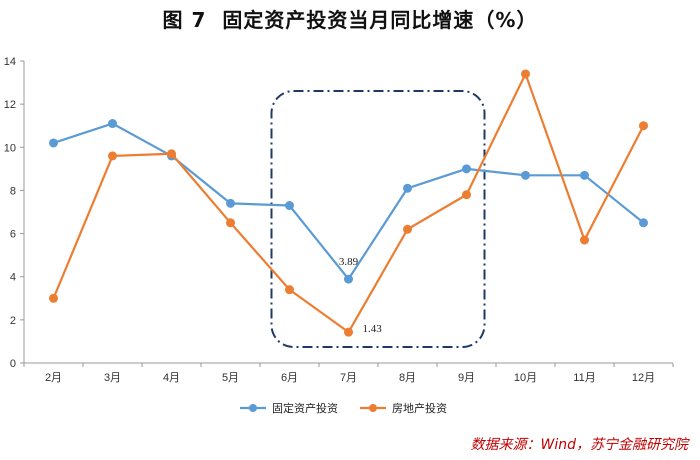 The width and height of the screenshot is (700, 460). I want to click on x-tick-label: 2月, so click(53, 378).